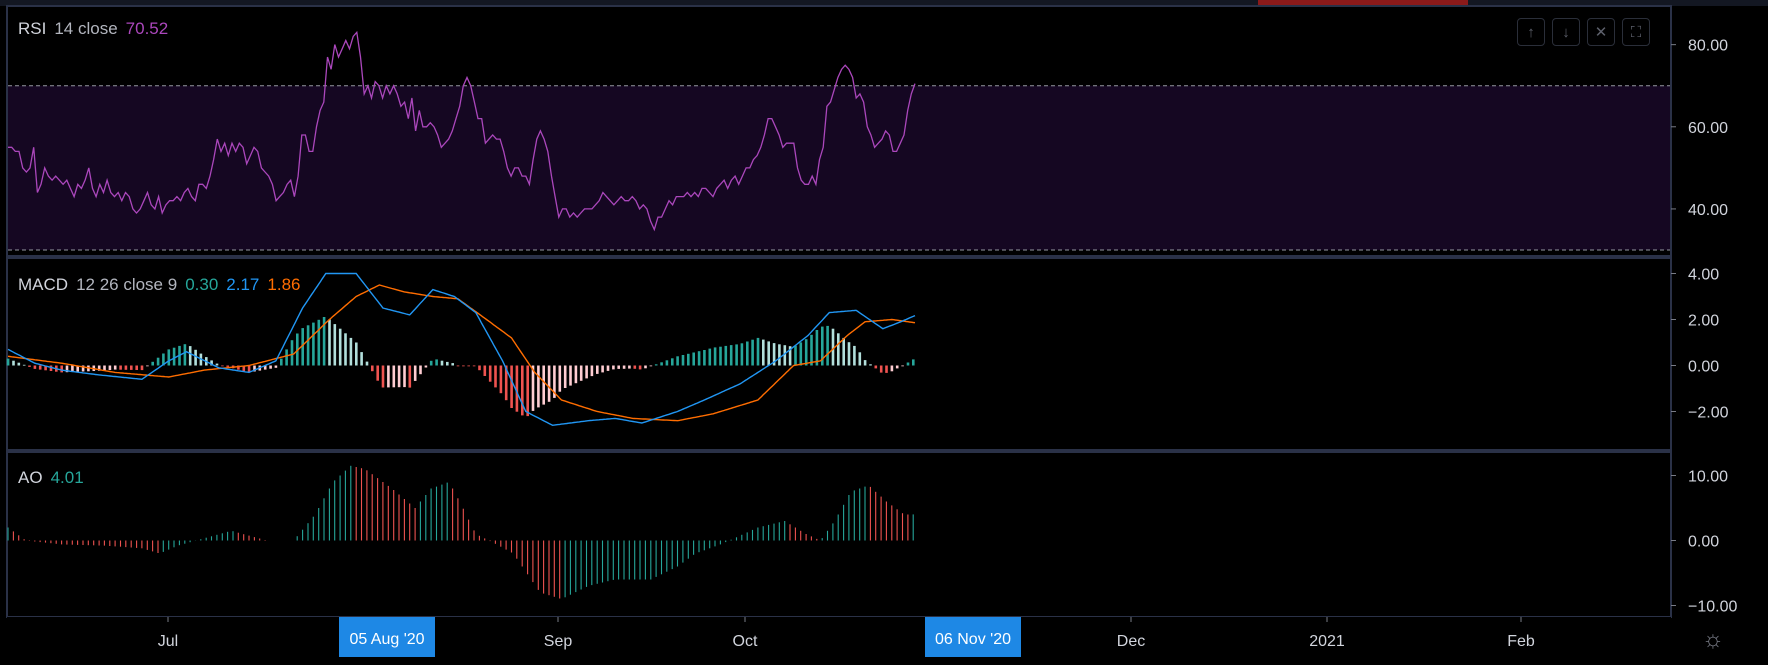 Image resolution: width=1768 pixels, height=665 pixels. Describe the element at coordinates (839, 637) in the screenshot. I see `time-axis` at that location.